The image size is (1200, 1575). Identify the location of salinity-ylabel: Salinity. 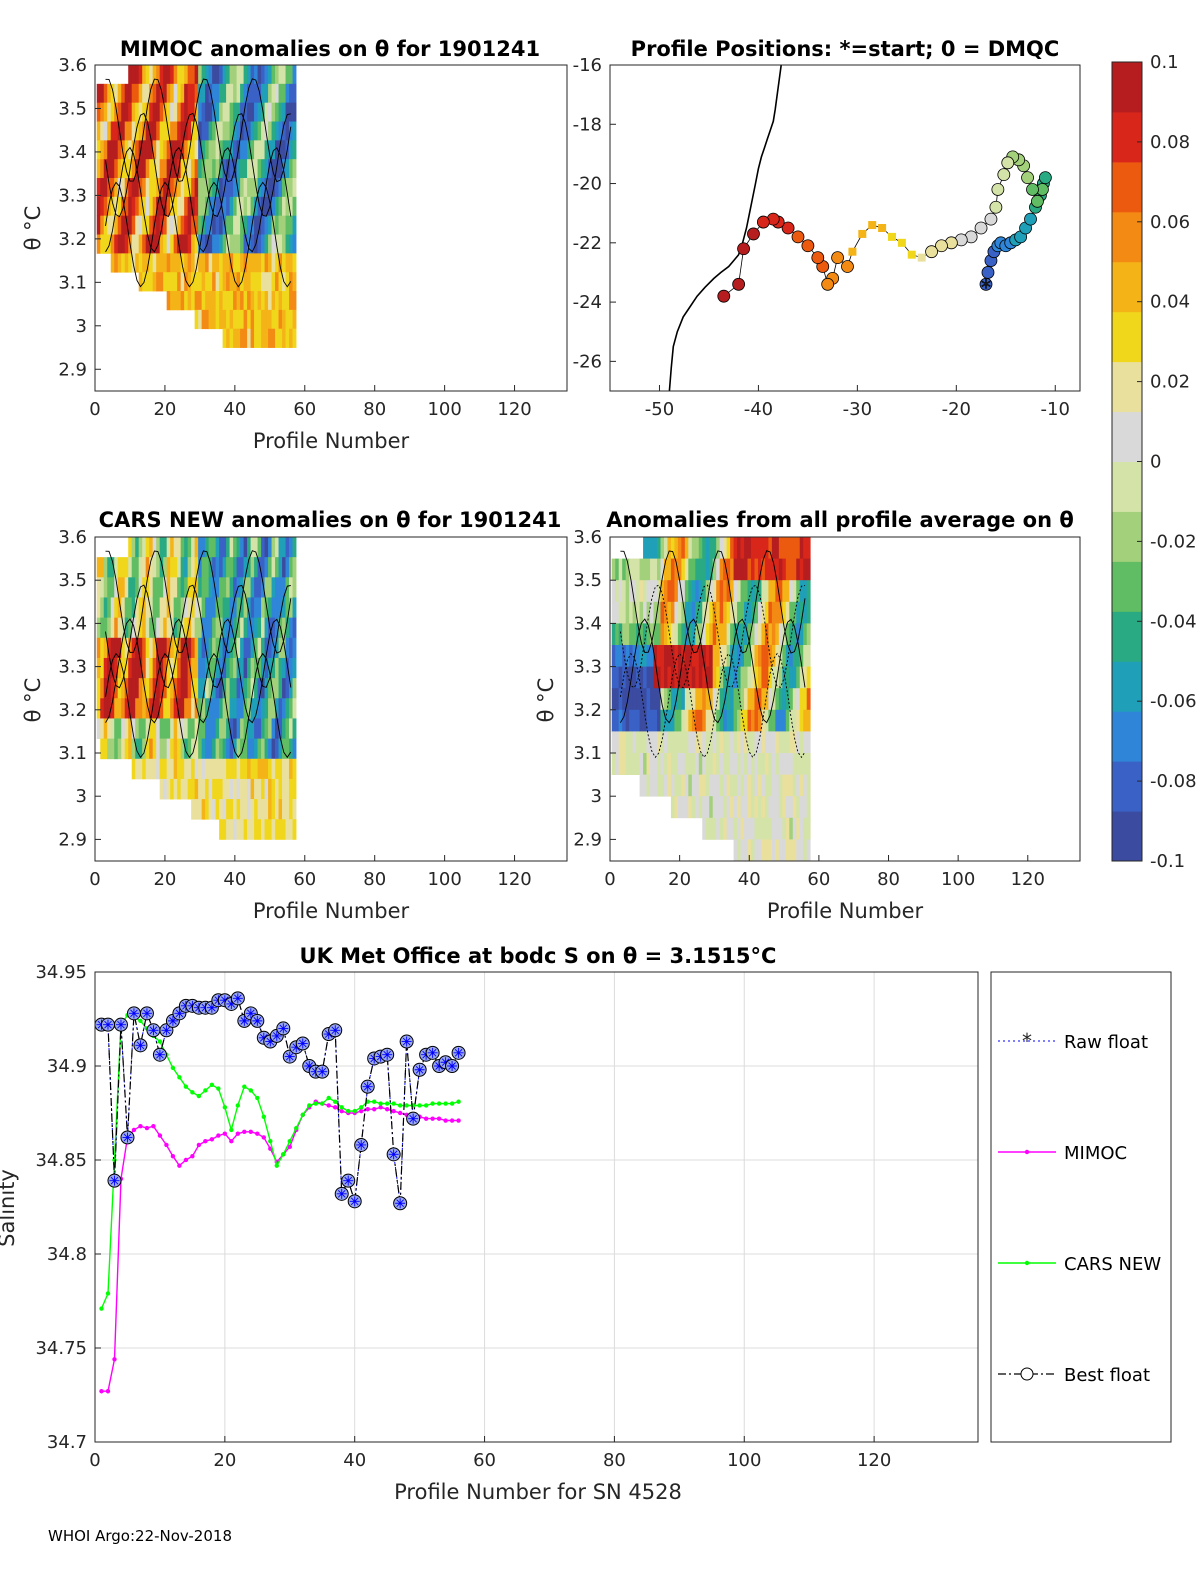
(9, 1208).